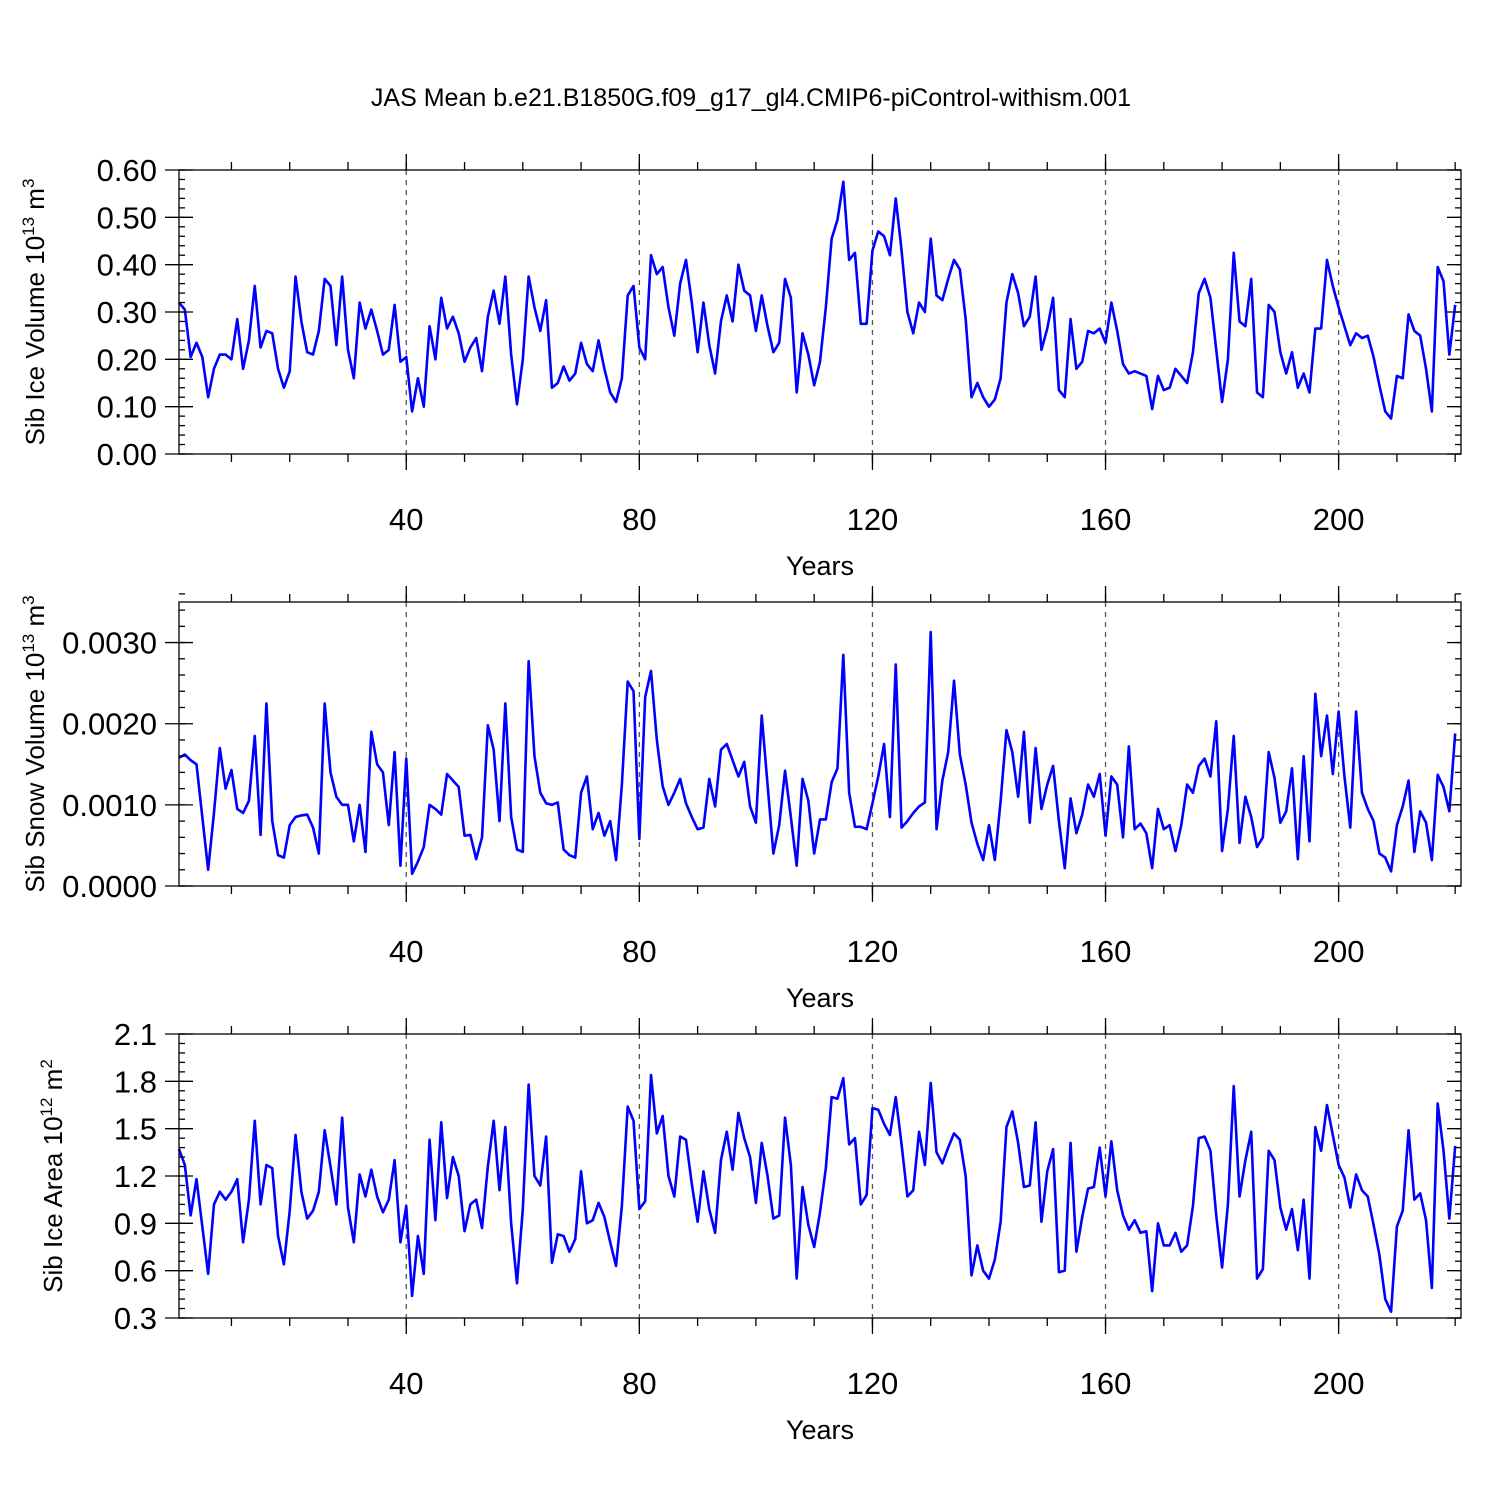 Image resolution: width=1500 pixels, height=1500 pixels. What do you see at coordinates (135, 1129) in the screenshot?
I see `y-tick-label: 1.5` at bounding box center [135, 1129].